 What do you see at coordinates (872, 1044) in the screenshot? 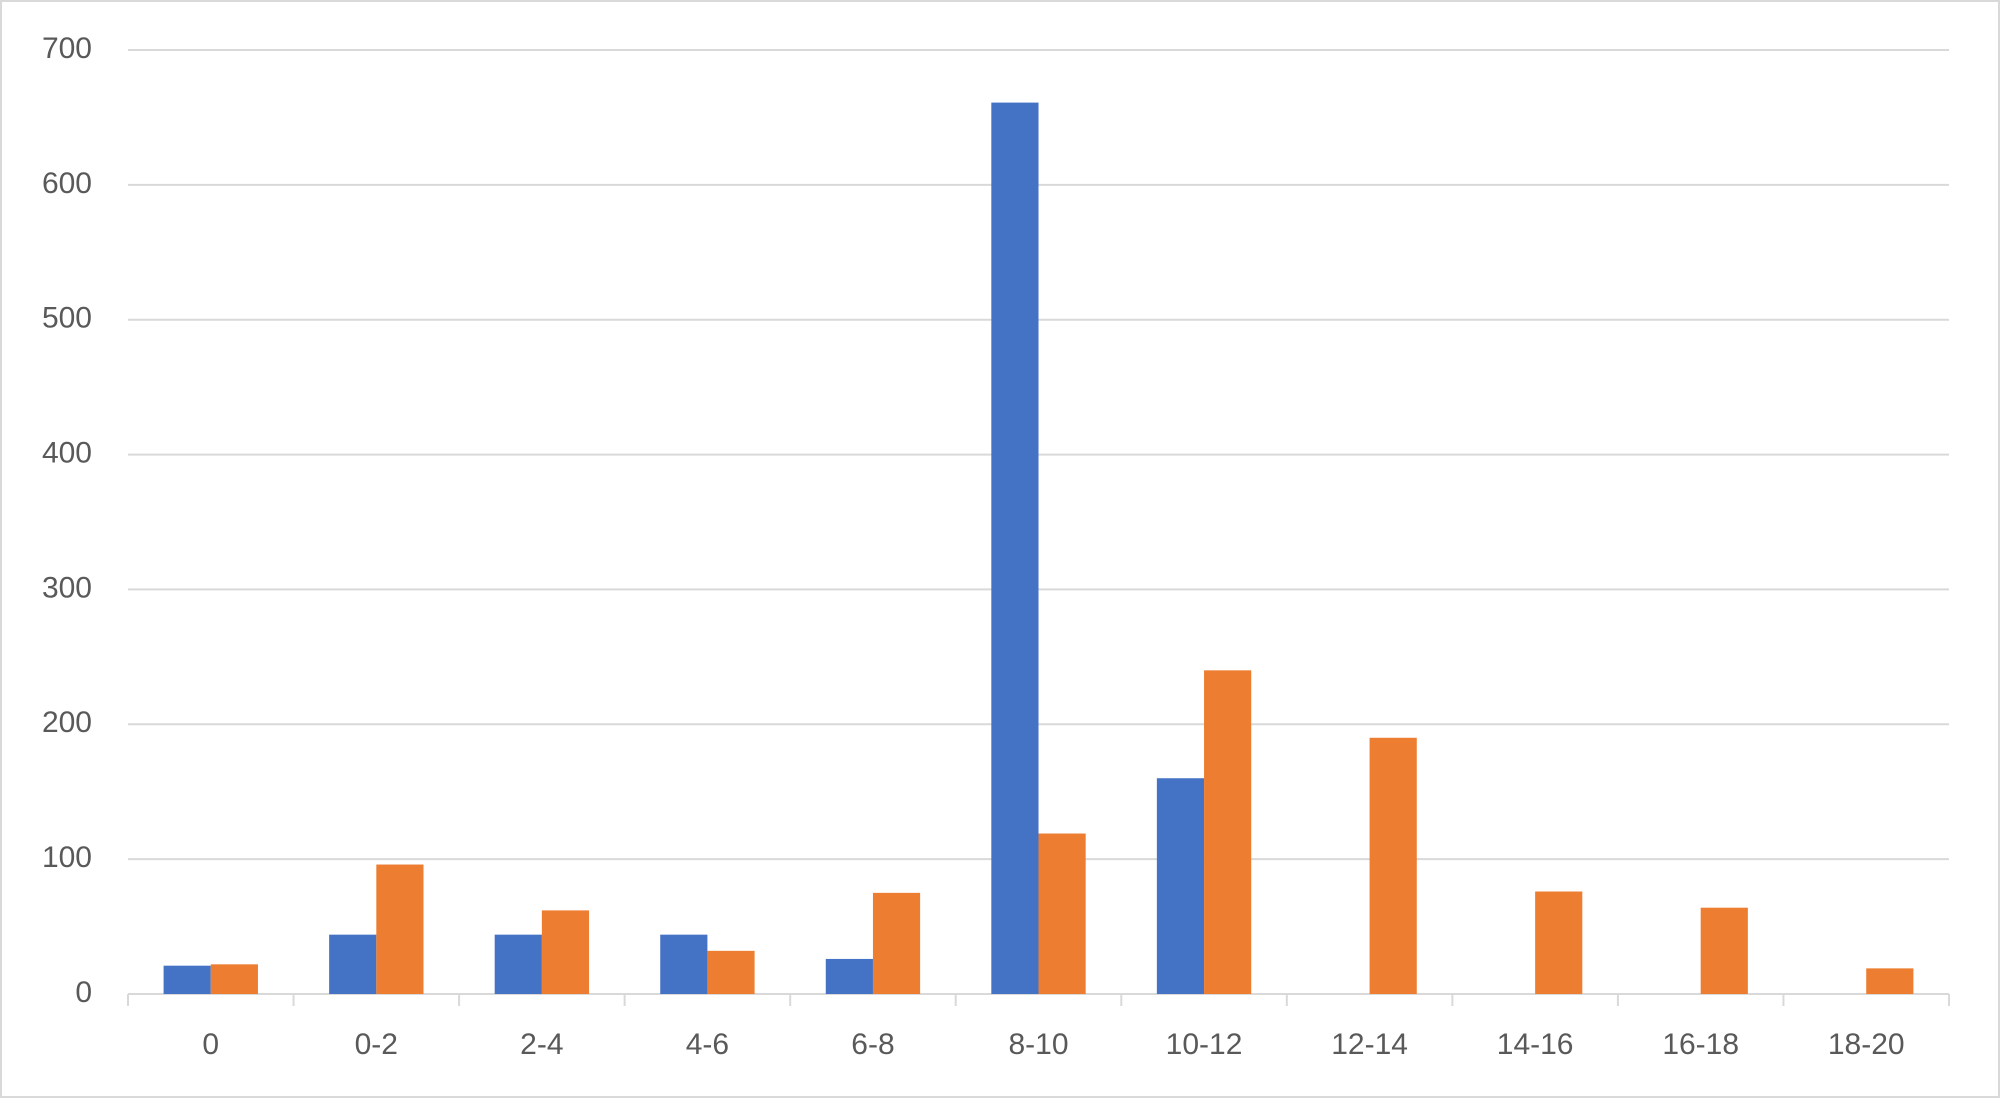
I see `x-tick-label: 6-8` at bounding box center [872, 1044].